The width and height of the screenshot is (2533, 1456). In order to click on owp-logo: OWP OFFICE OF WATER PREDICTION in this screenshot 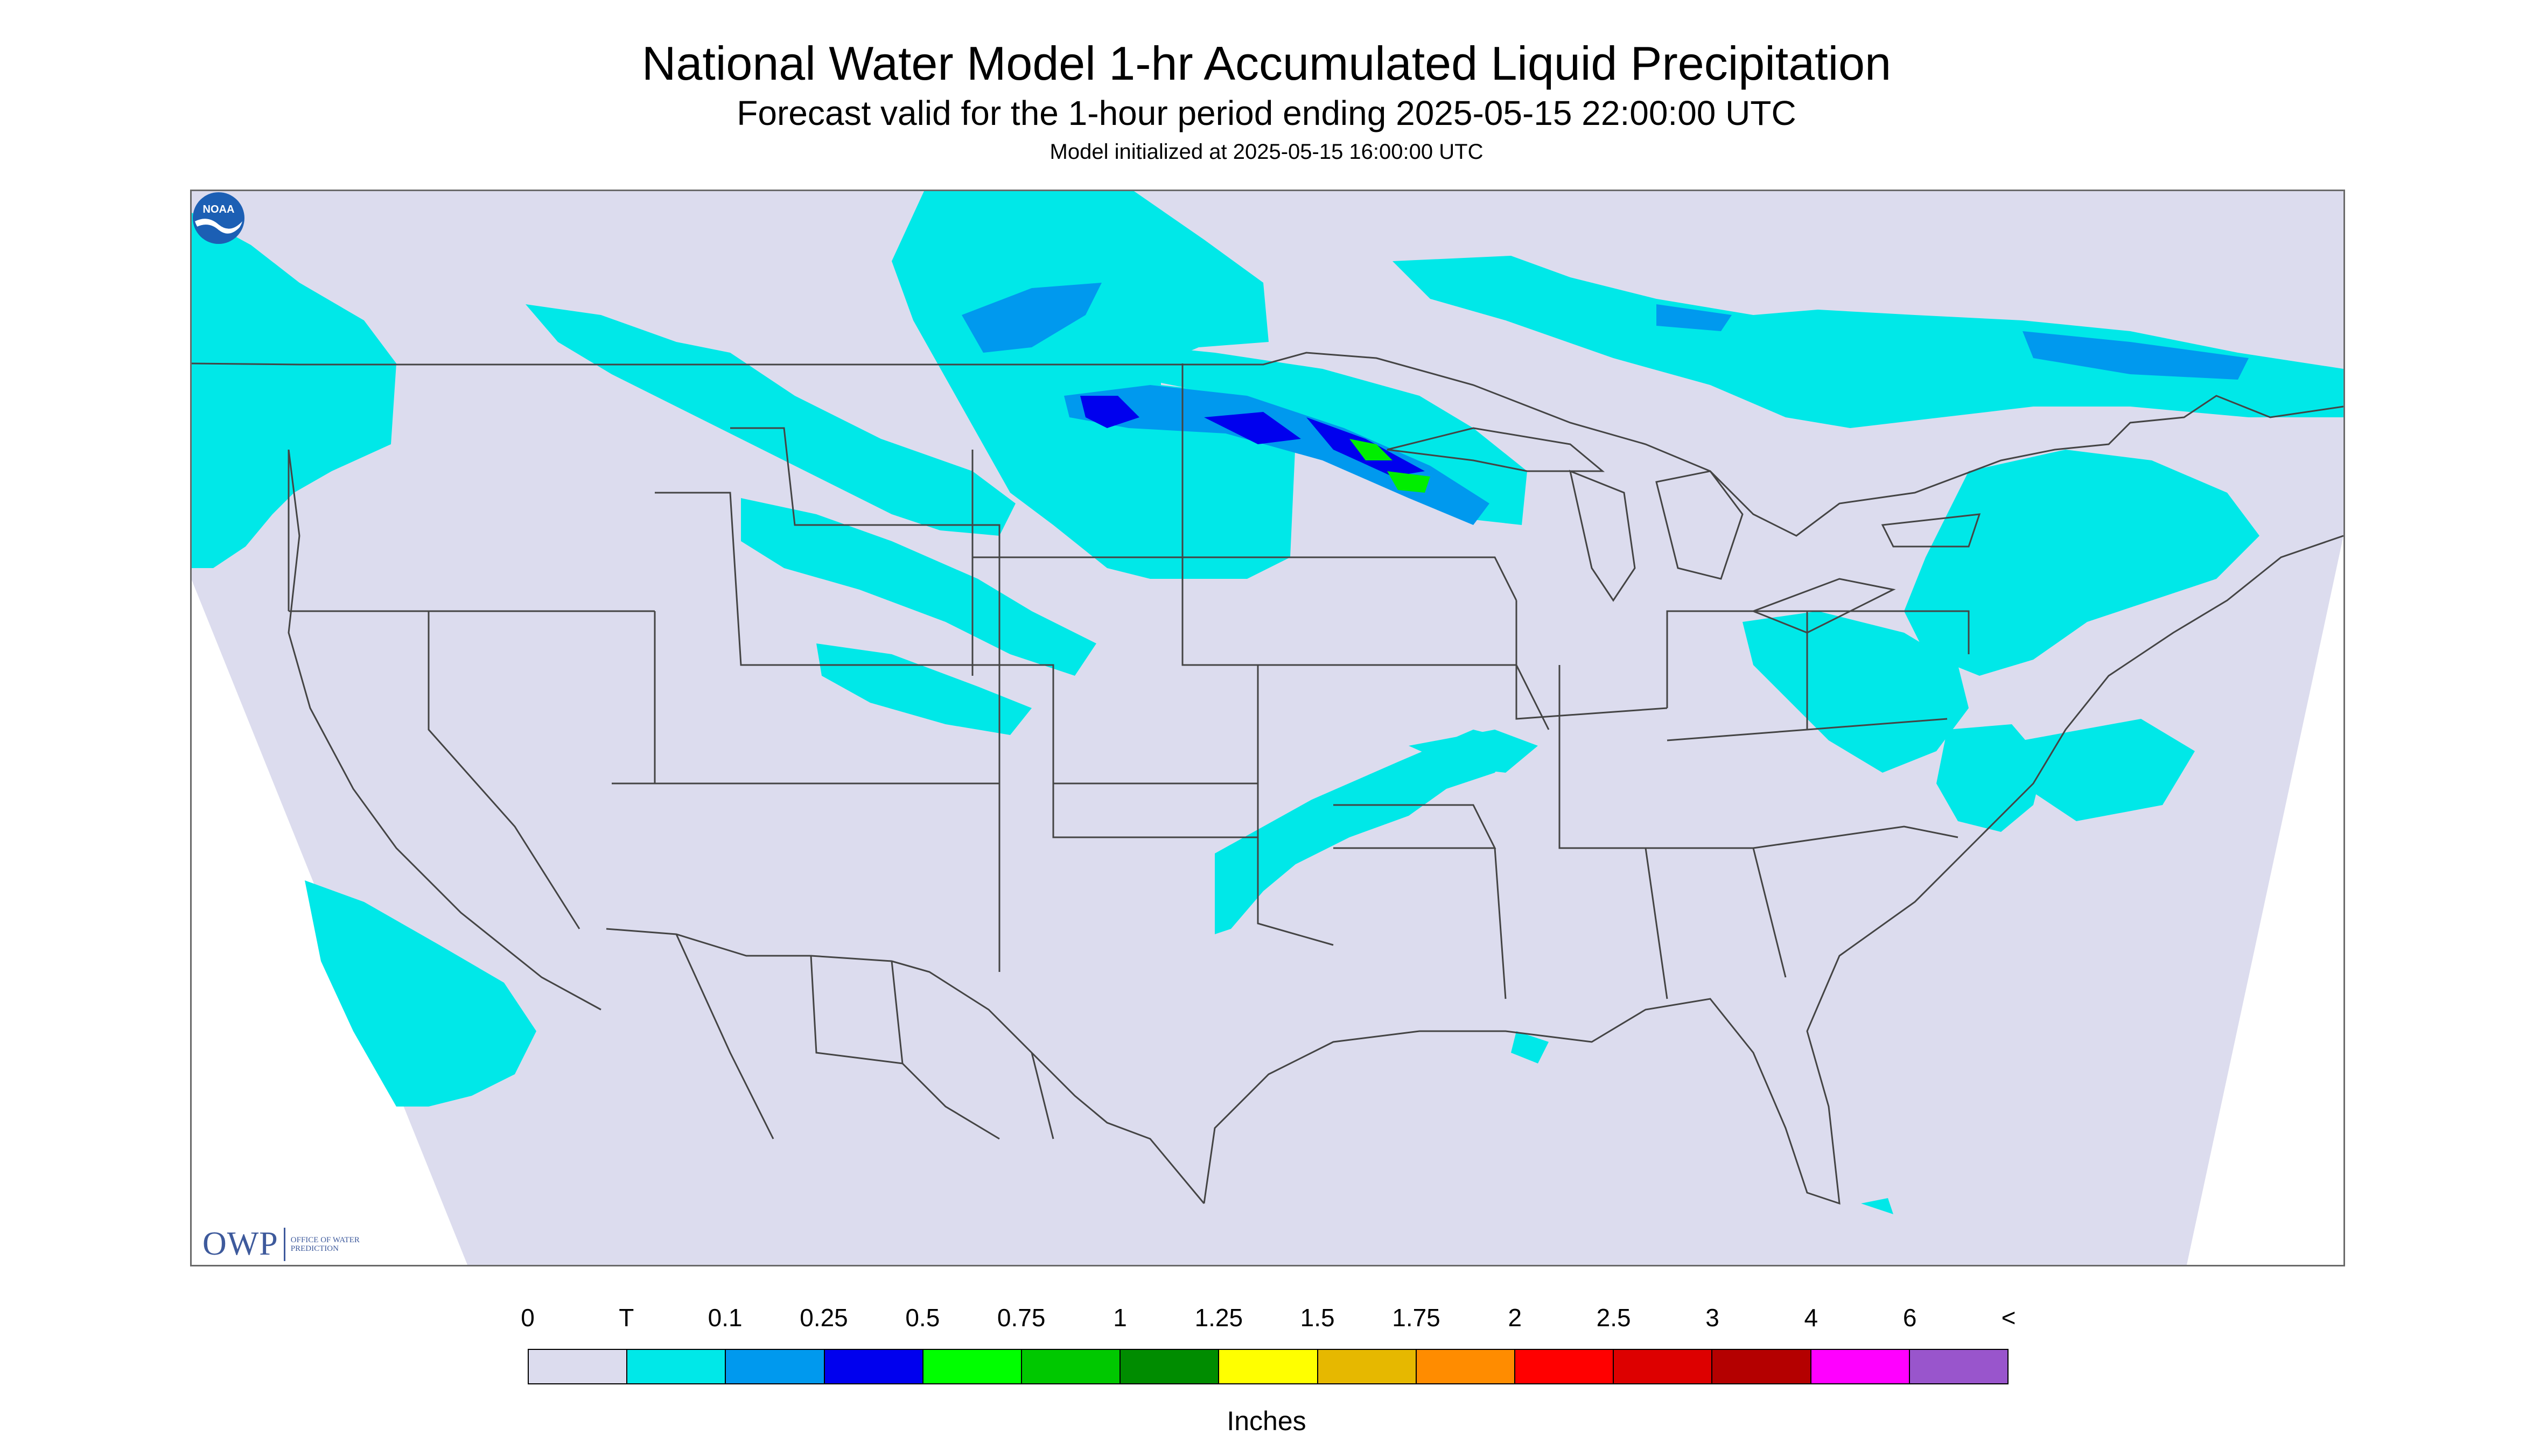, I will do `click(284, 1244)`.